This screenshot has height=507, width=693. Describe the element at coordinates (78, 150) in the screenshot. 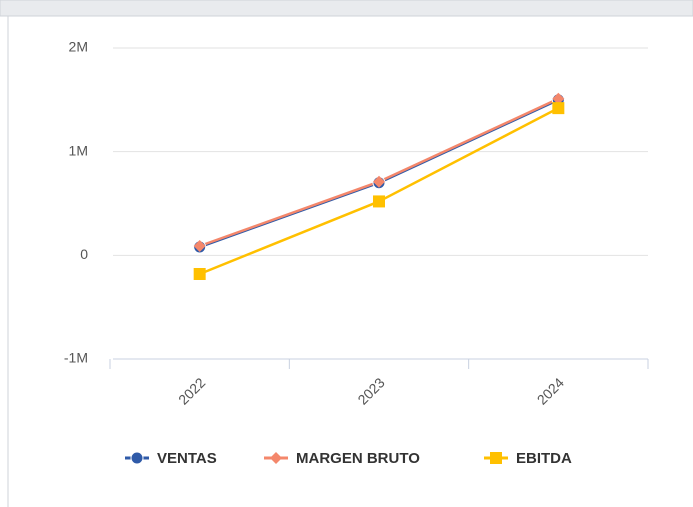

I see `y-tick-label: 1M` at that location.